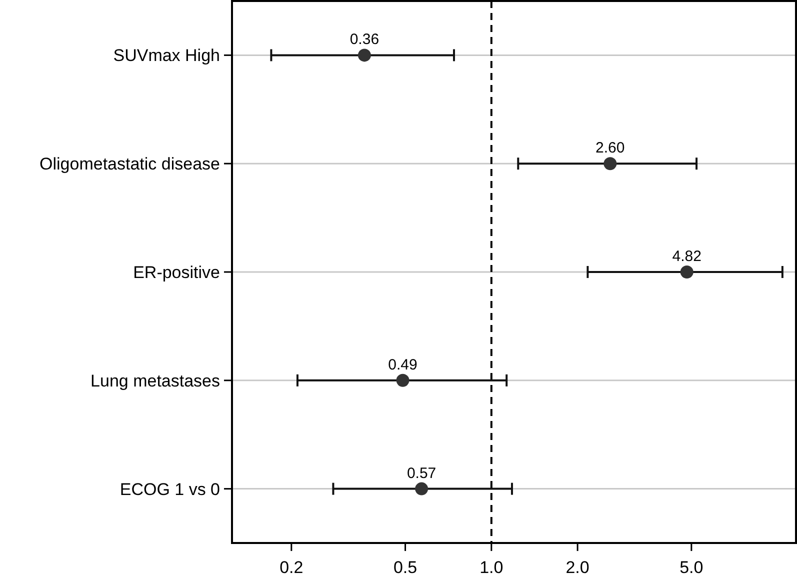  What do you see at coordinates (421, 473) in the screenshot?
I see `data-label: 0.57` at bounding box center [421, 473].